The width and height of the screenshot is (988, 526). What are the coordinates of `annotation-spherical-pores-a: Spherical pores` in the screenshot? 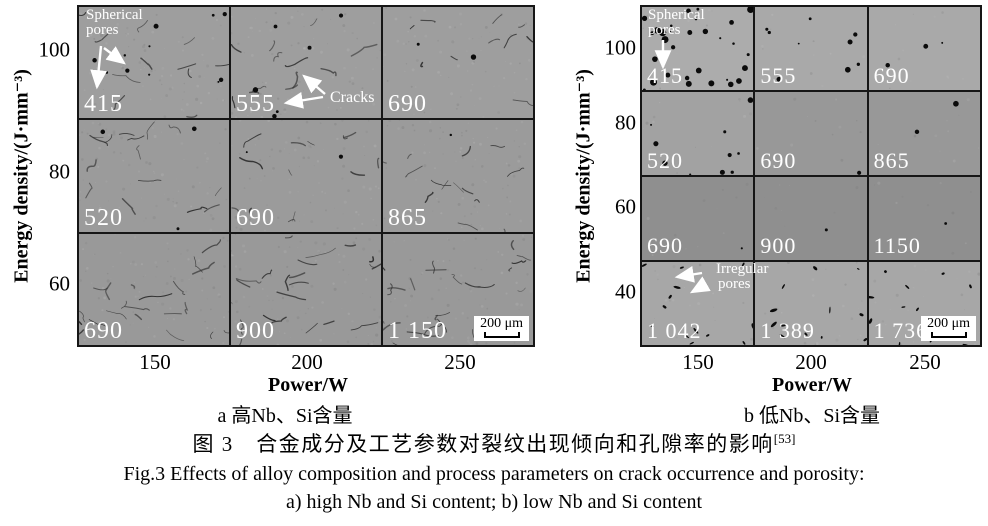 It's located at (114, 22).